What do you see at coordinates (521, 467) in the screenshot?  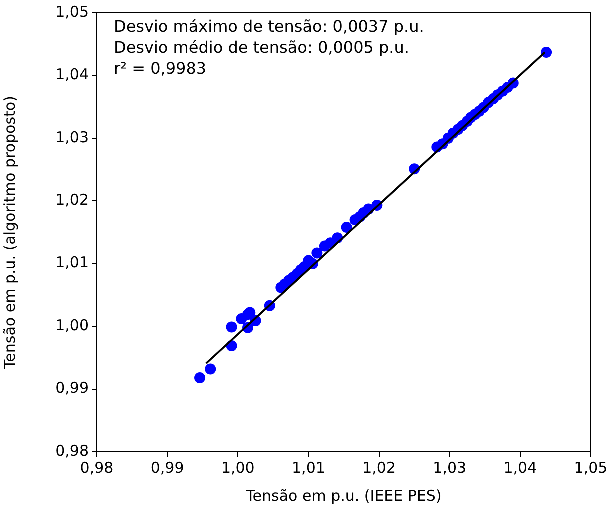 I see `x-tick-label: 1,04` at bounding box center [521, 467].